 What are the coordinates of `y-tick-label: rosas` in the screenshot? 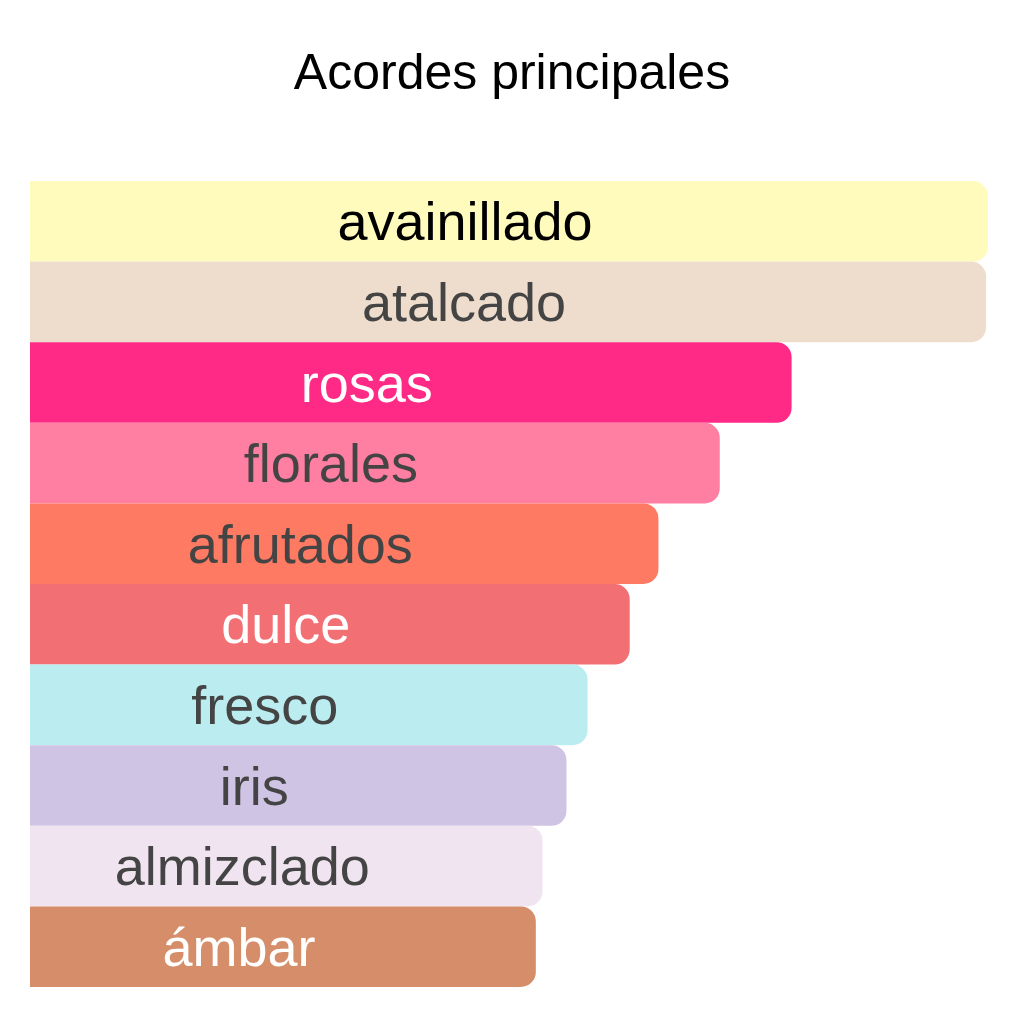 It's located at (366, 382).